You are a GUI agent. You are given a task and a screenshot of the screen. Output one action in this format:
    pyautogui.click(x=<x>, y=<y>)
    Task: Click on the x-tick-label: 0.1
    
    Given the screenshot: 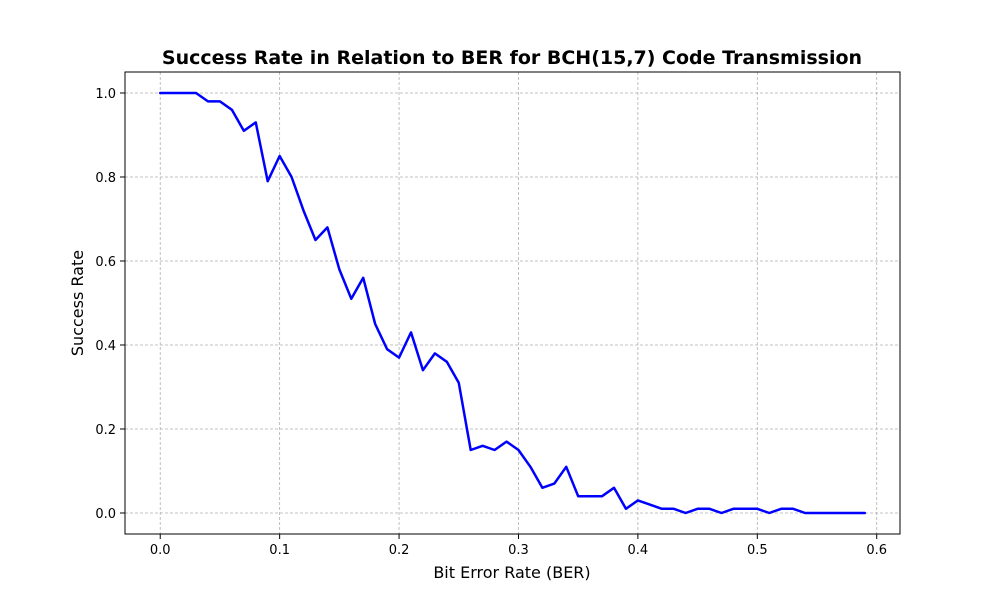 What is the action you would take?
    pyautogui.click(x=279, y=550)
    